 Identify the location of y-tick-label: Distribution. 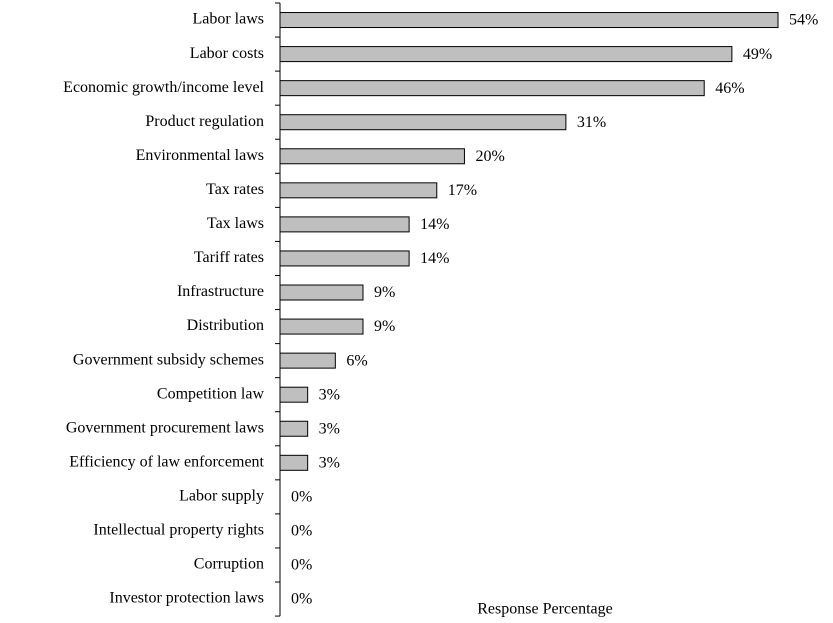
(225, 325).